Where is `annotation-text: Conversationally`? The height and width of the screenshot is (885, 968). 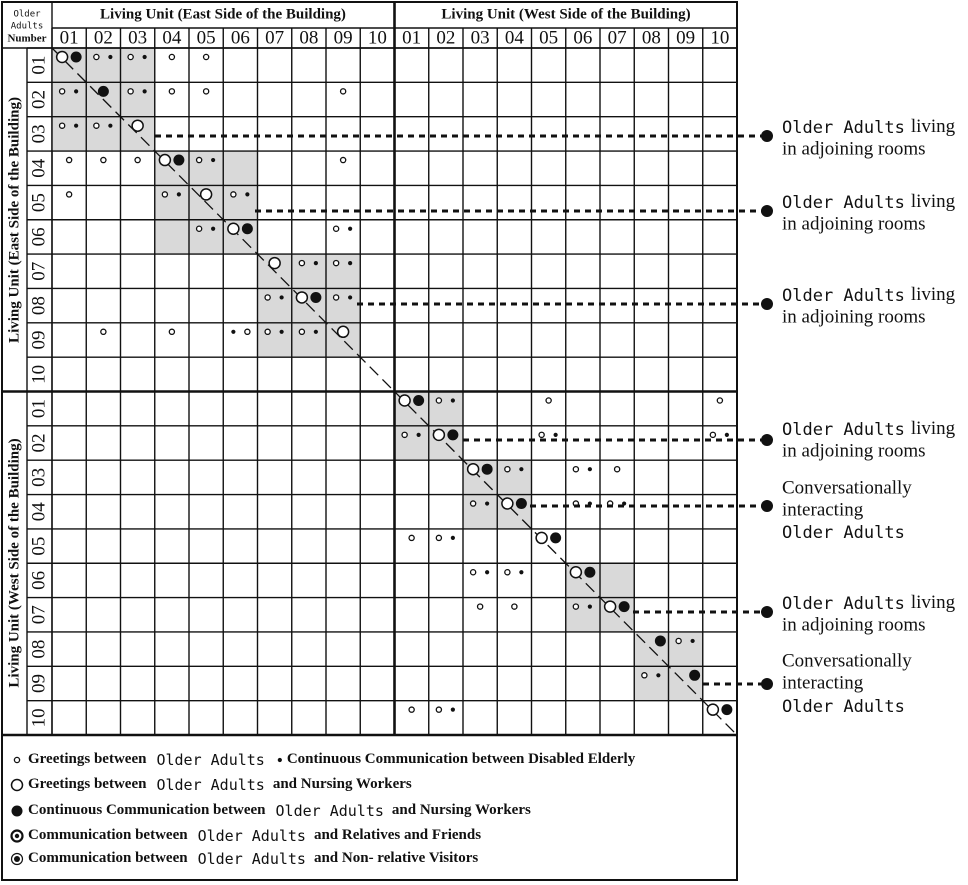
annotation-text: Conversationally is located at coordinates (847, 660).